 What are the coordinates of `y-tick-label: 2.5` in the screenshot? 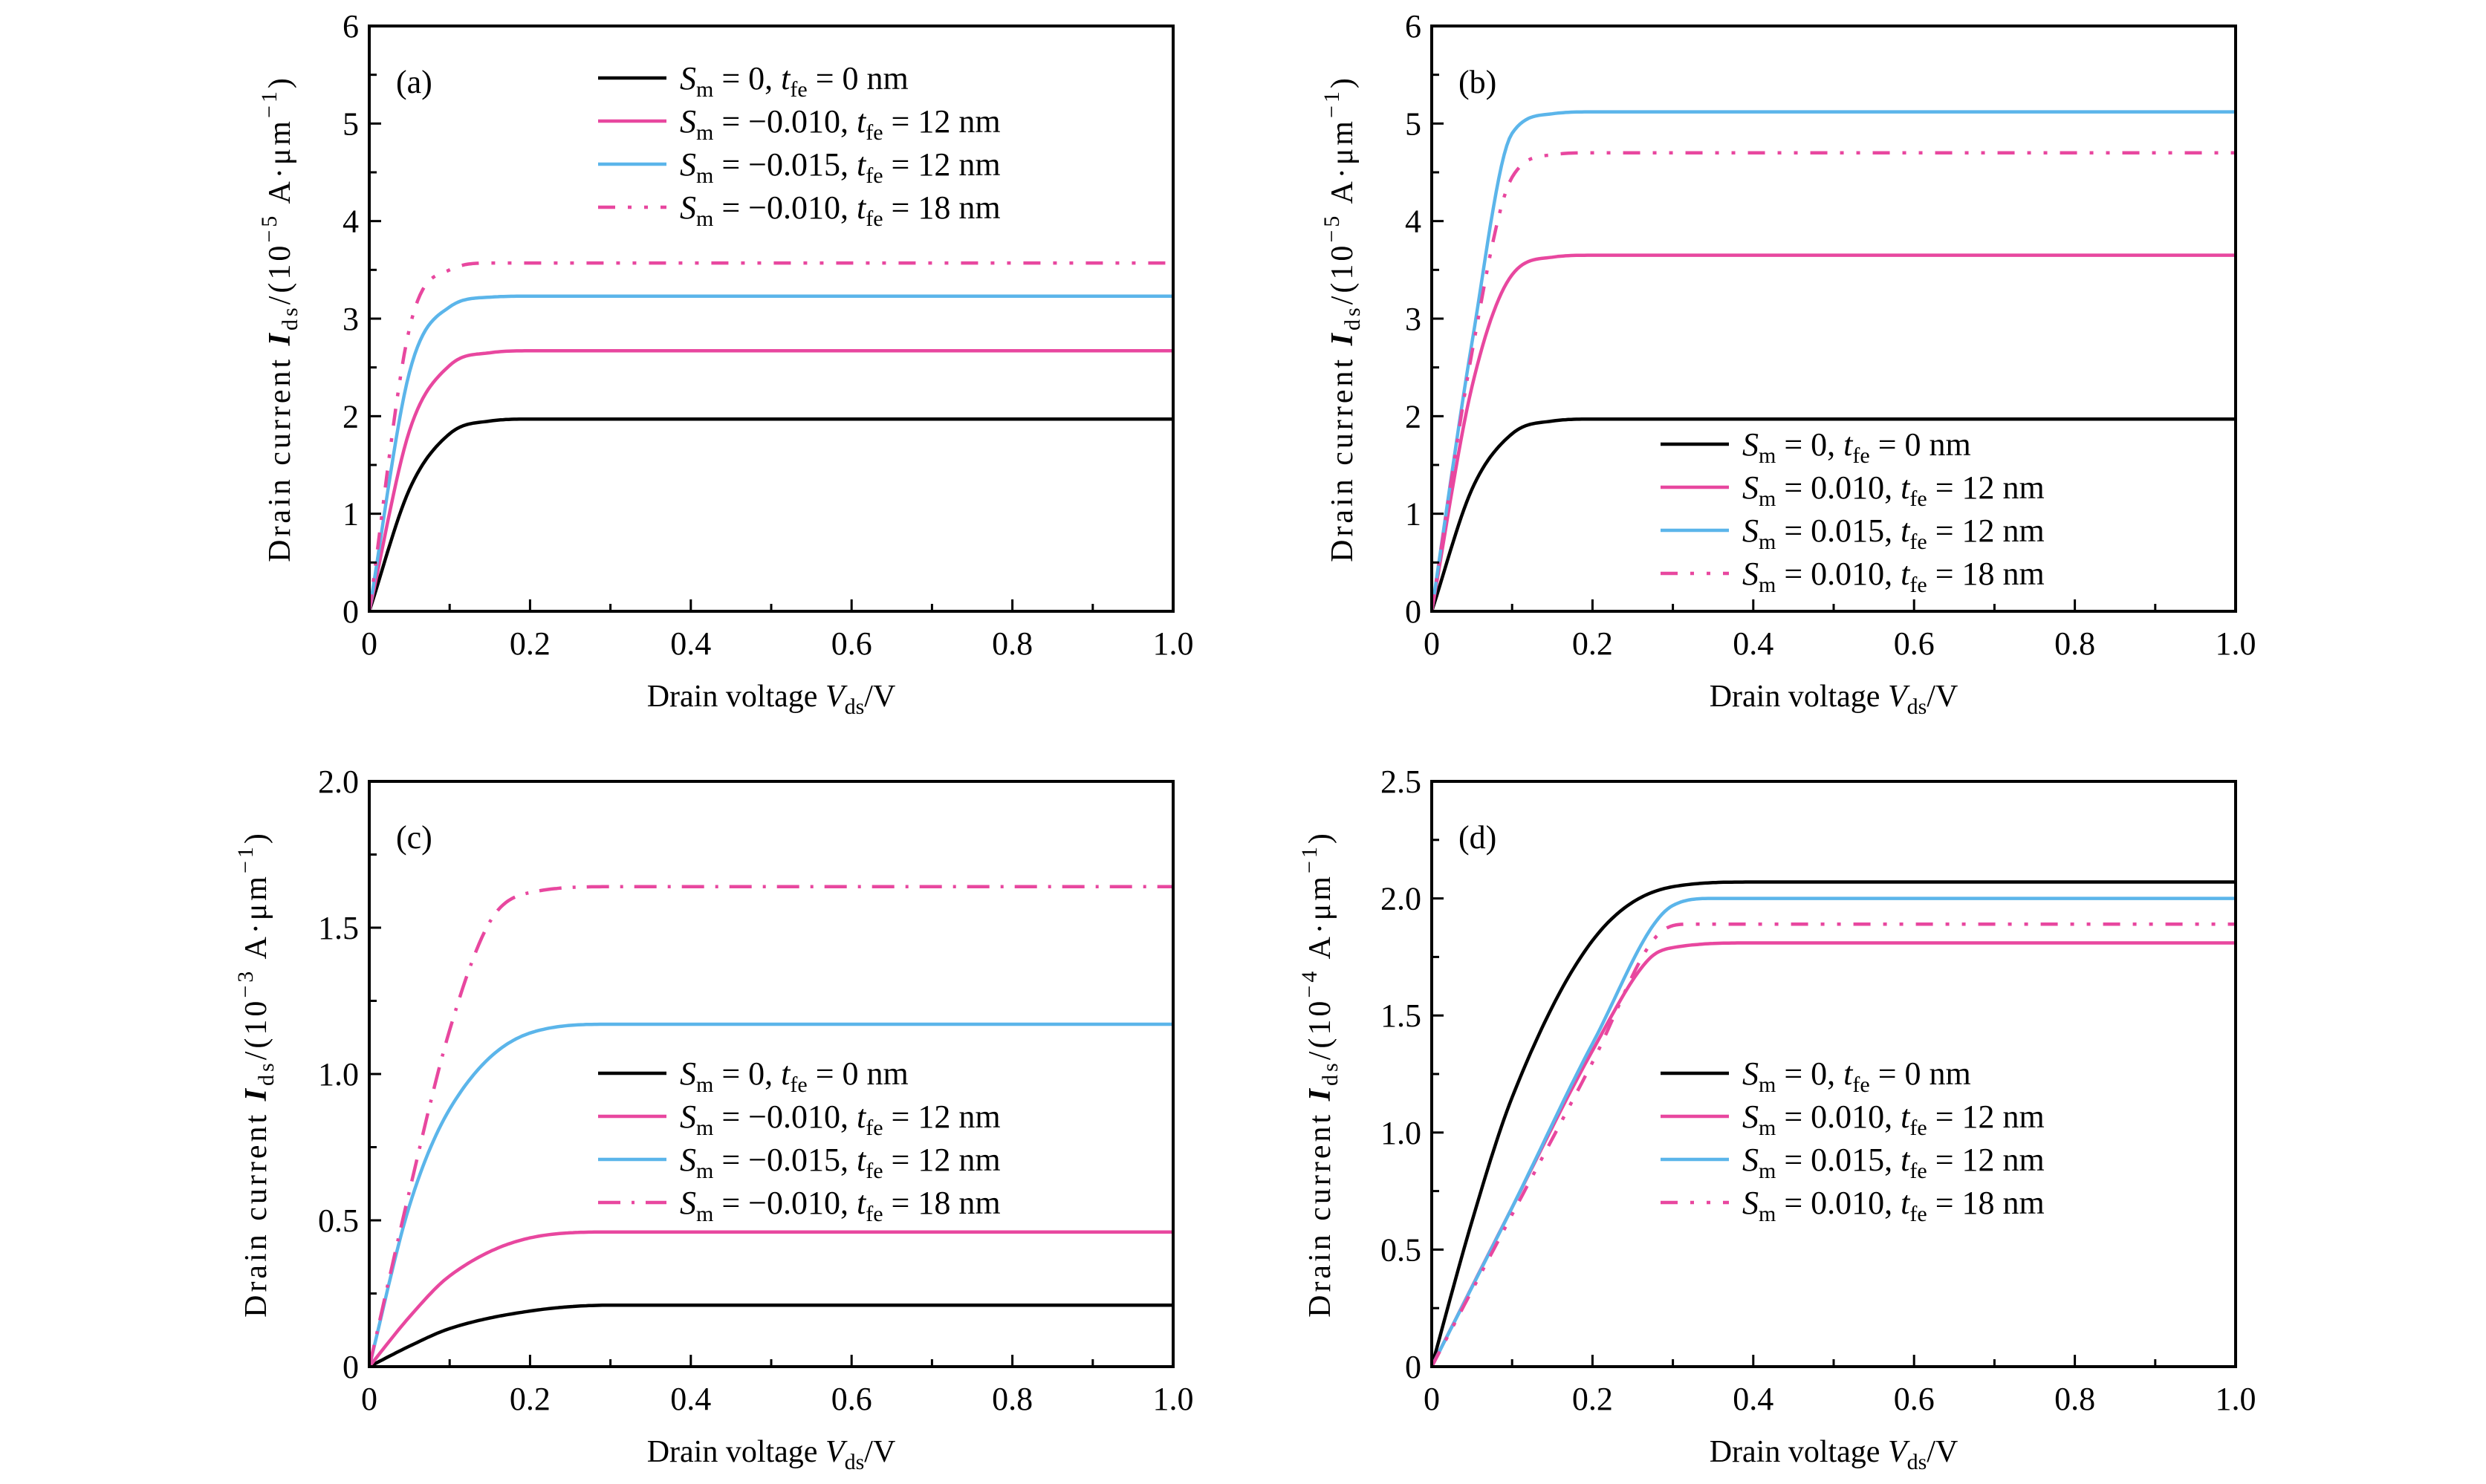 It's located at (1400, 782).